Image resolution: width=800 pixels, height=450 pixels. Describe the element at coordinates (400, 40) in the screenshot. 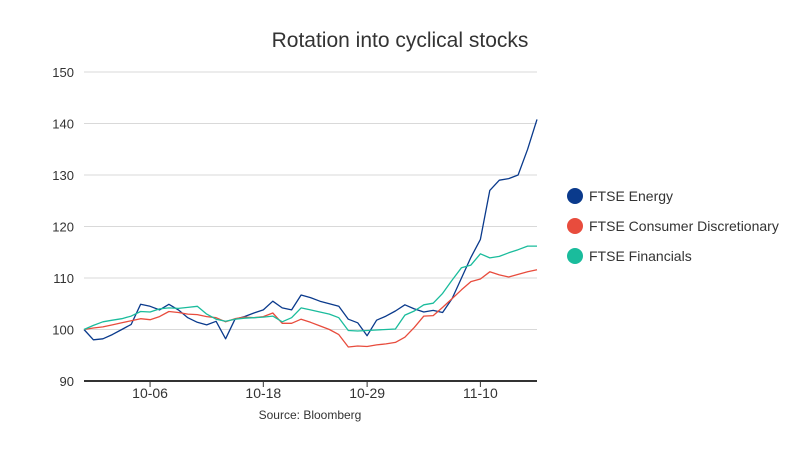

I see `chart-title: Rotation into cyclical stocks` at that location.